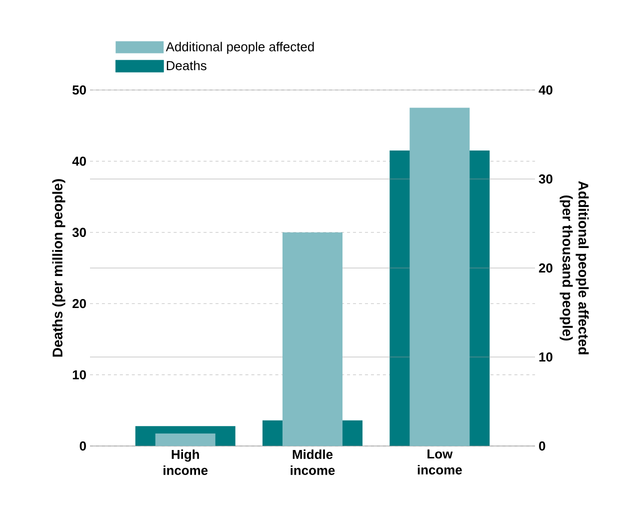  Describe the element at coordinates (79, 375) in the screenshot. I see `y-tick-label: 10` at that location.